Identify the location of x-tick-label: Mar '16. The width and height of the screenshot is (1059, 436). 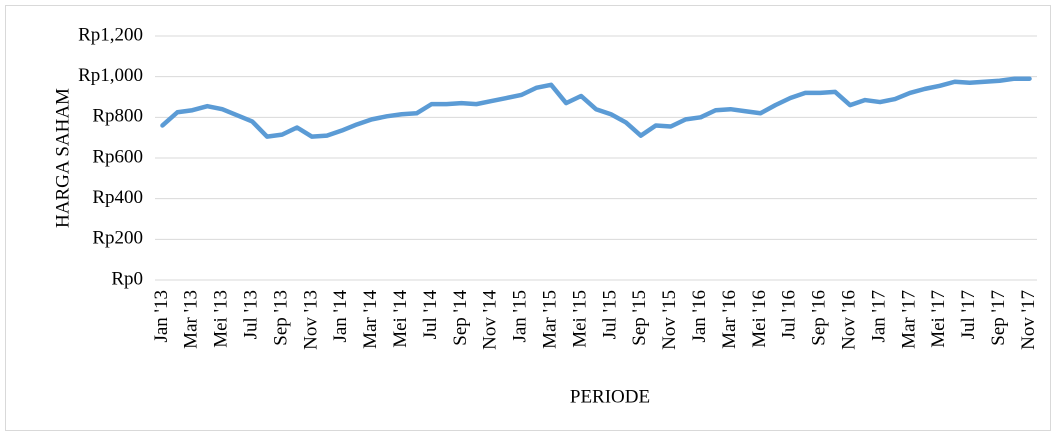
(729, 319).